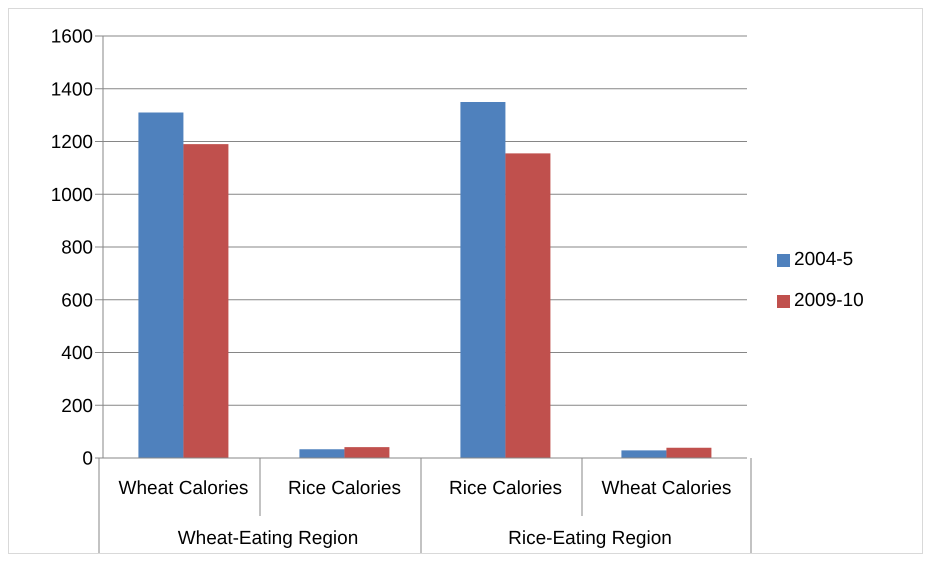 The image size is (931, 562). Describe the element at coordinates (77, 406) in the screenshot. I see `y-tick-label: 200` at that location.